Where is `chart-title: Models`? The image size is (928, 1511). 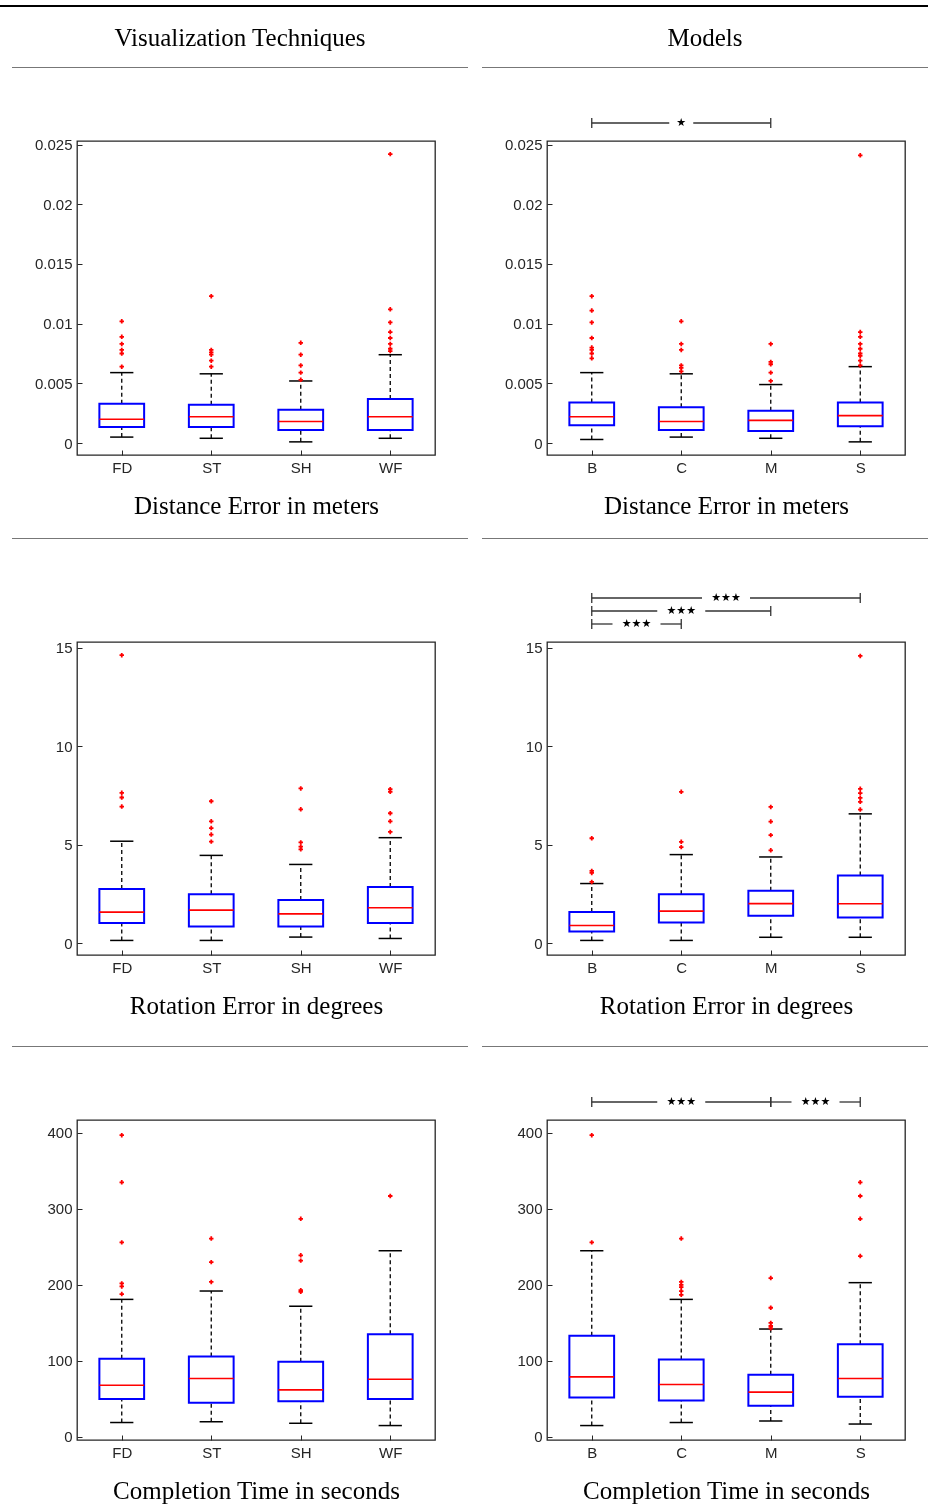 chart-title: Models is located at coordinates (705, 38).